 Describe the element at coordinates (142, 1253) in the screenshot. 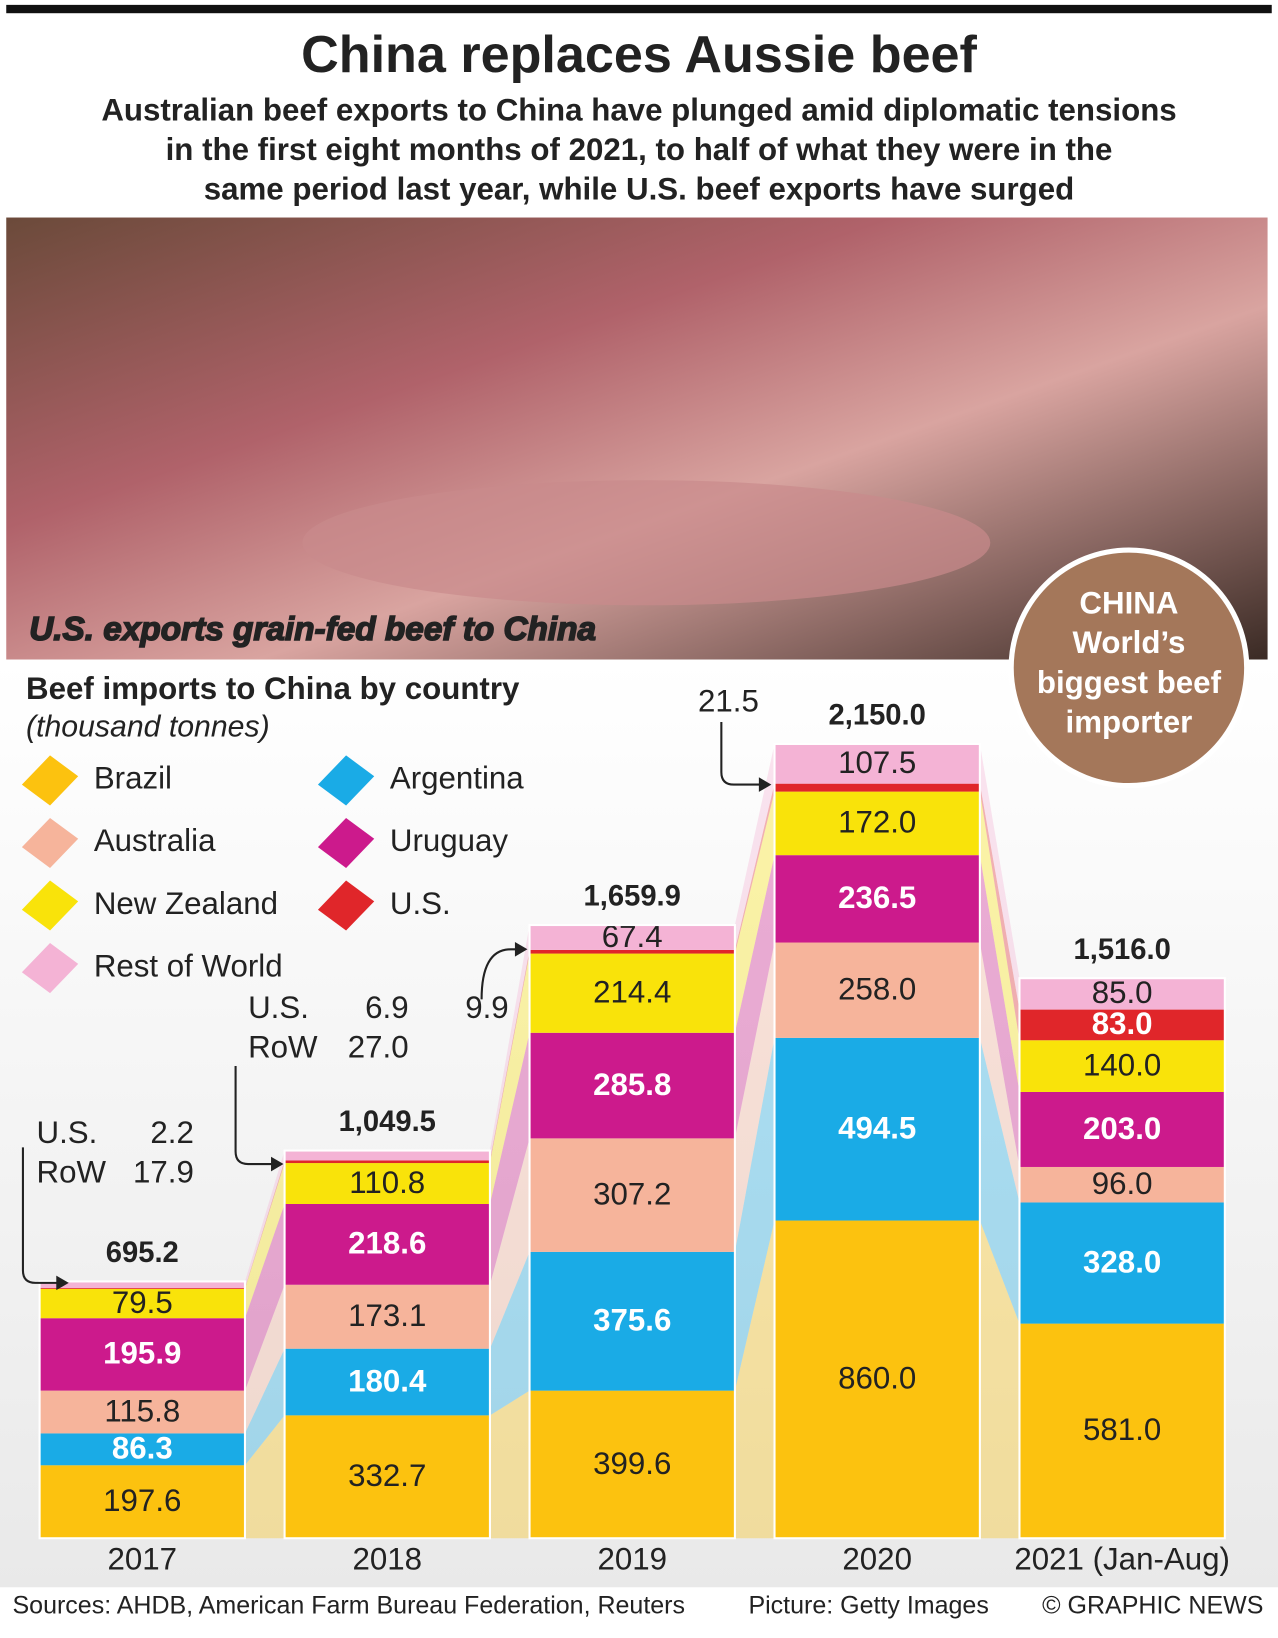

I see `total-label: 695.2` at that location.